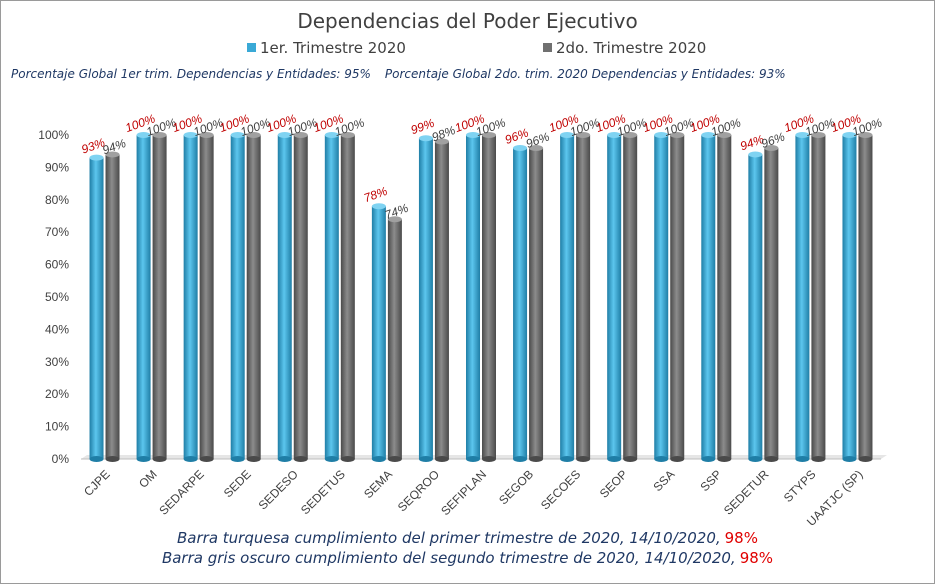 This screenshot has width=935, height=584. I want to click on x-tick-label: SEFIPLAN, so click(463, 492).